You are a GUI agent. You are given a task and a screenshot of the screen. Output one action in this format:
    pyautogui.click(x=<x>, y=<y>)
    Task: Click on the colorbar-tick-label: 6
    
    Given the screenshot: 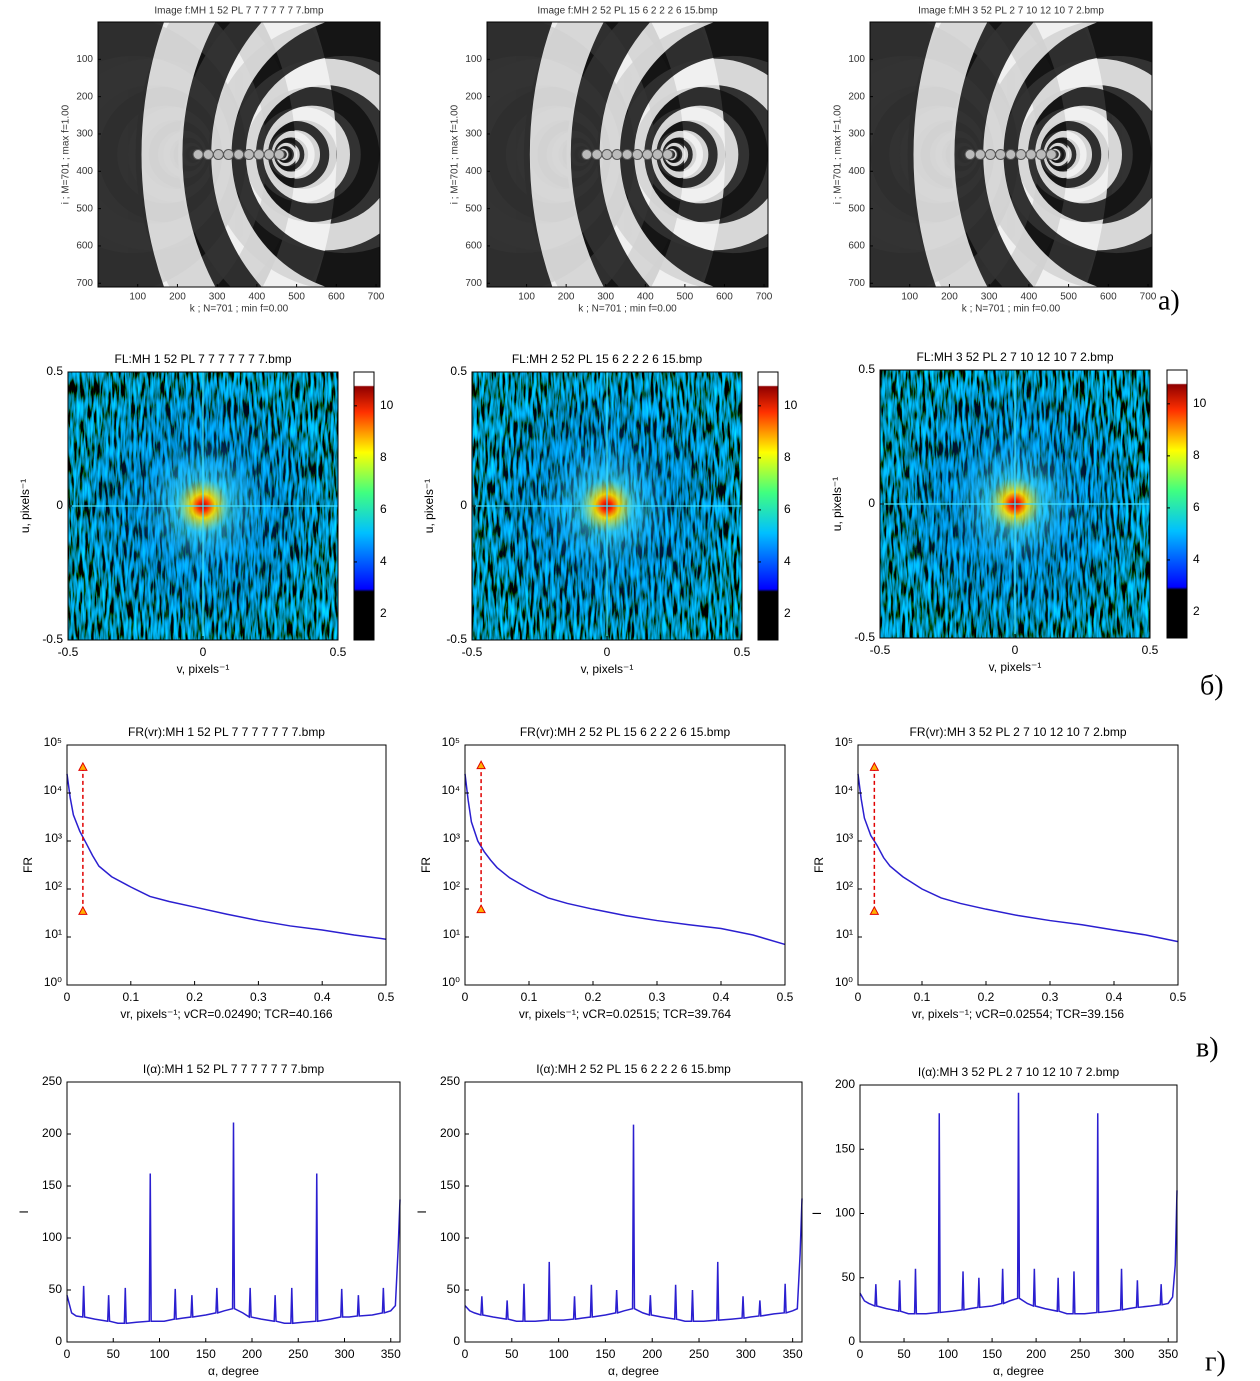 What is the action you would take?
    pyautogui.click(x=383, y=509)
    